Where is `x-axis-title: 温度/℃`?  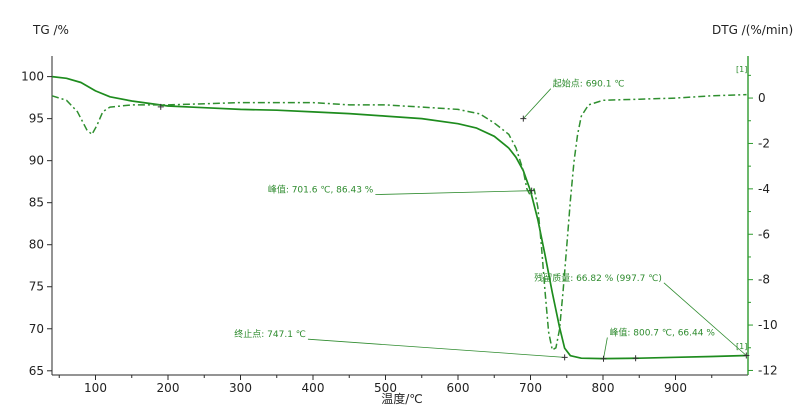 x-axis-title: 温度/℃ is located at coordinates (402, 398).